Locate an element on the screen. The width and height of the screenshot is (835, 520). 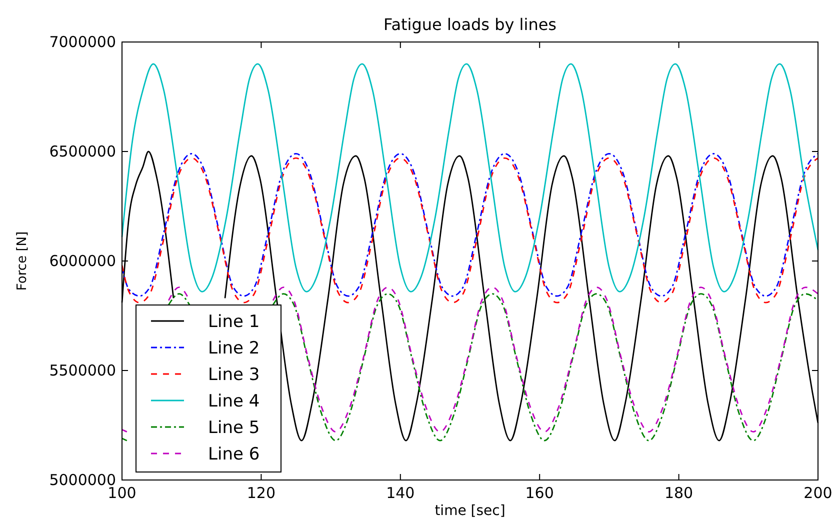
legend-label: Line 2 is located at coordinates (234, 348).